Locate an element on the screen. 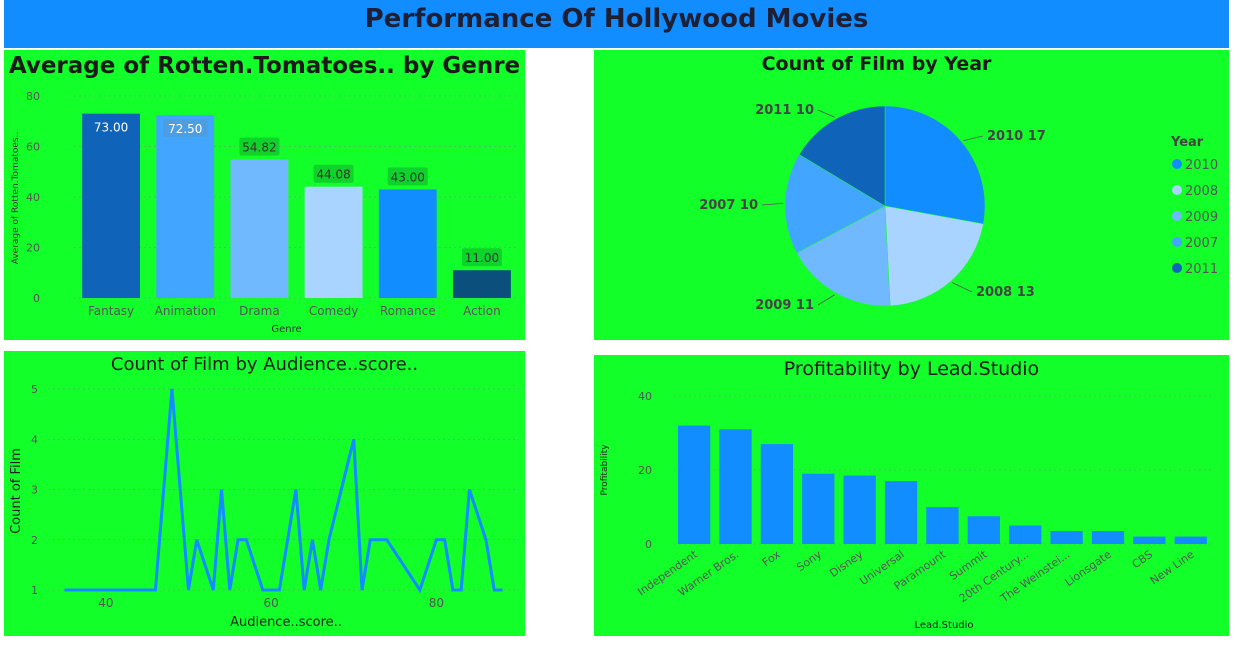 This screenshot has width=1250, height=652. studio-bar-20th-century is located at coordinates (1025, 534).